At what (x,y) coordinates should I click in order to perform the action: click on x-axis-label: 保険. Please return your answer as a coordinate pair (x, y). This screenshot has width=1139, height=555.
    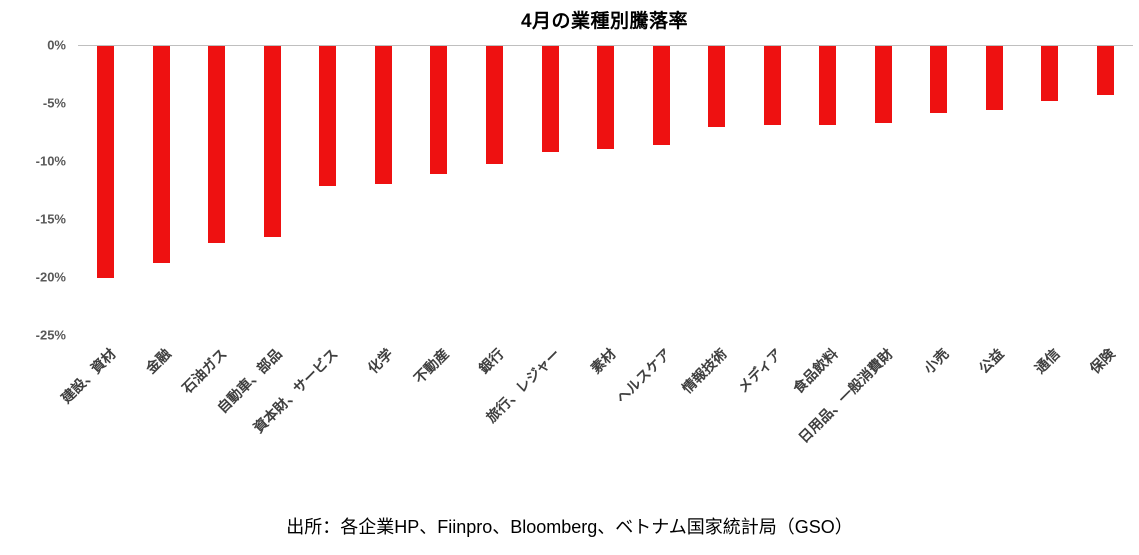
    Looking at the image, I should click on (1102, 361).